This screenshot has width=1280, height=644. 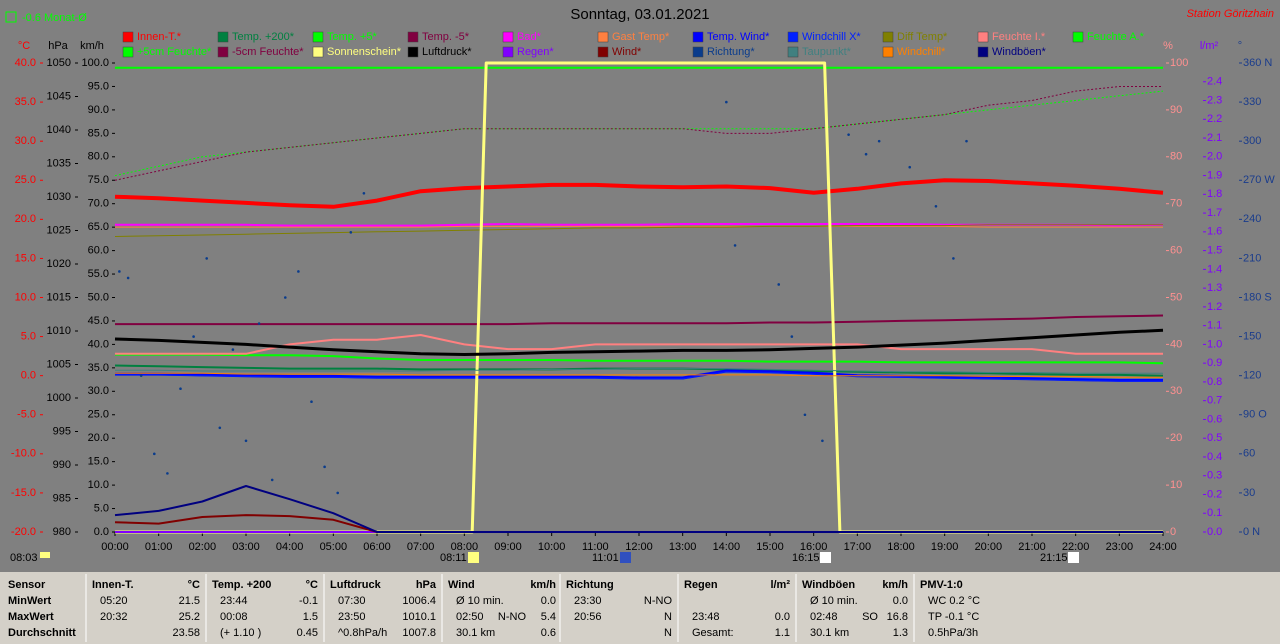 What do you see at coordinates (159, 37) in the screenshot?
I see `legend-label: Innen-T.*` at bounding box center [159, 37].